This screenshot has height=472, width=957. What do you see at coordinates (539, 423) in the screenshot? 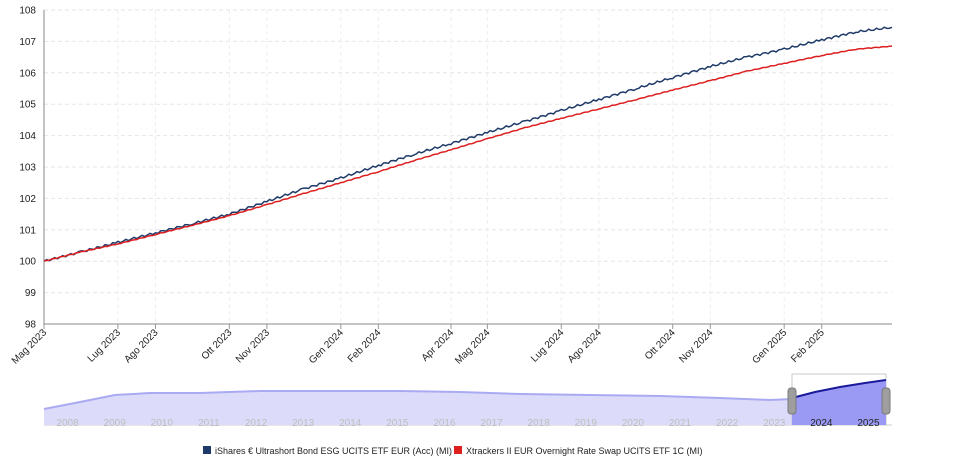
I see `navigator-year-label: 2018` at bounding box center [539, 423].